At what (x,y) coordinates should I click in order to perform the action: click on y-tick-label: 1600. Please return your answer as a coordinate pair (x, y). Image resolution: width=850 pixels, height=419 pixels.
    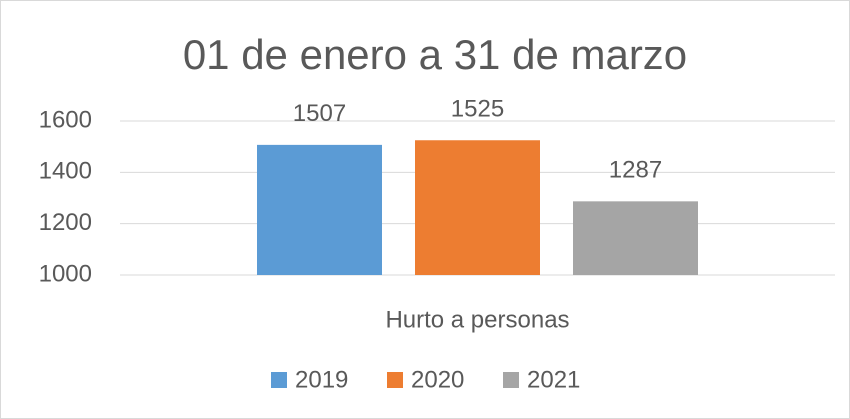
    Looking at the image, I should click on (65, 119).